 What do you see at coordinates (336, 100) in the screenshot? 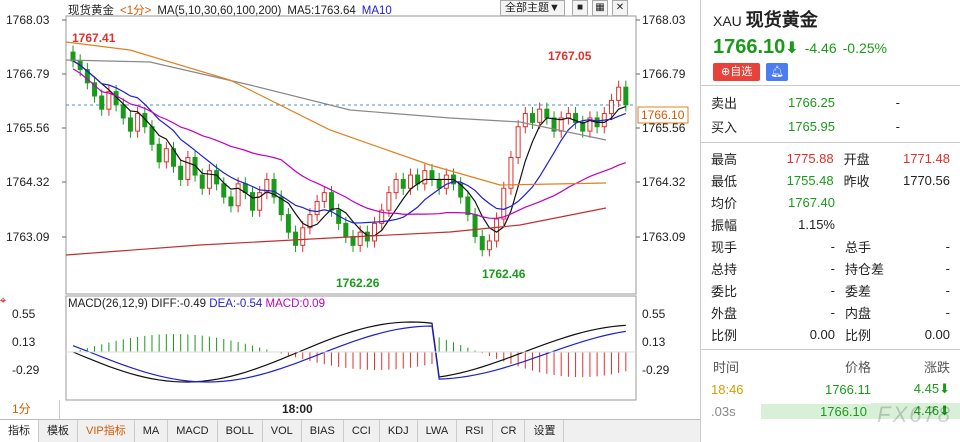
I see `ma60-line` at bounding box center [336, 100].